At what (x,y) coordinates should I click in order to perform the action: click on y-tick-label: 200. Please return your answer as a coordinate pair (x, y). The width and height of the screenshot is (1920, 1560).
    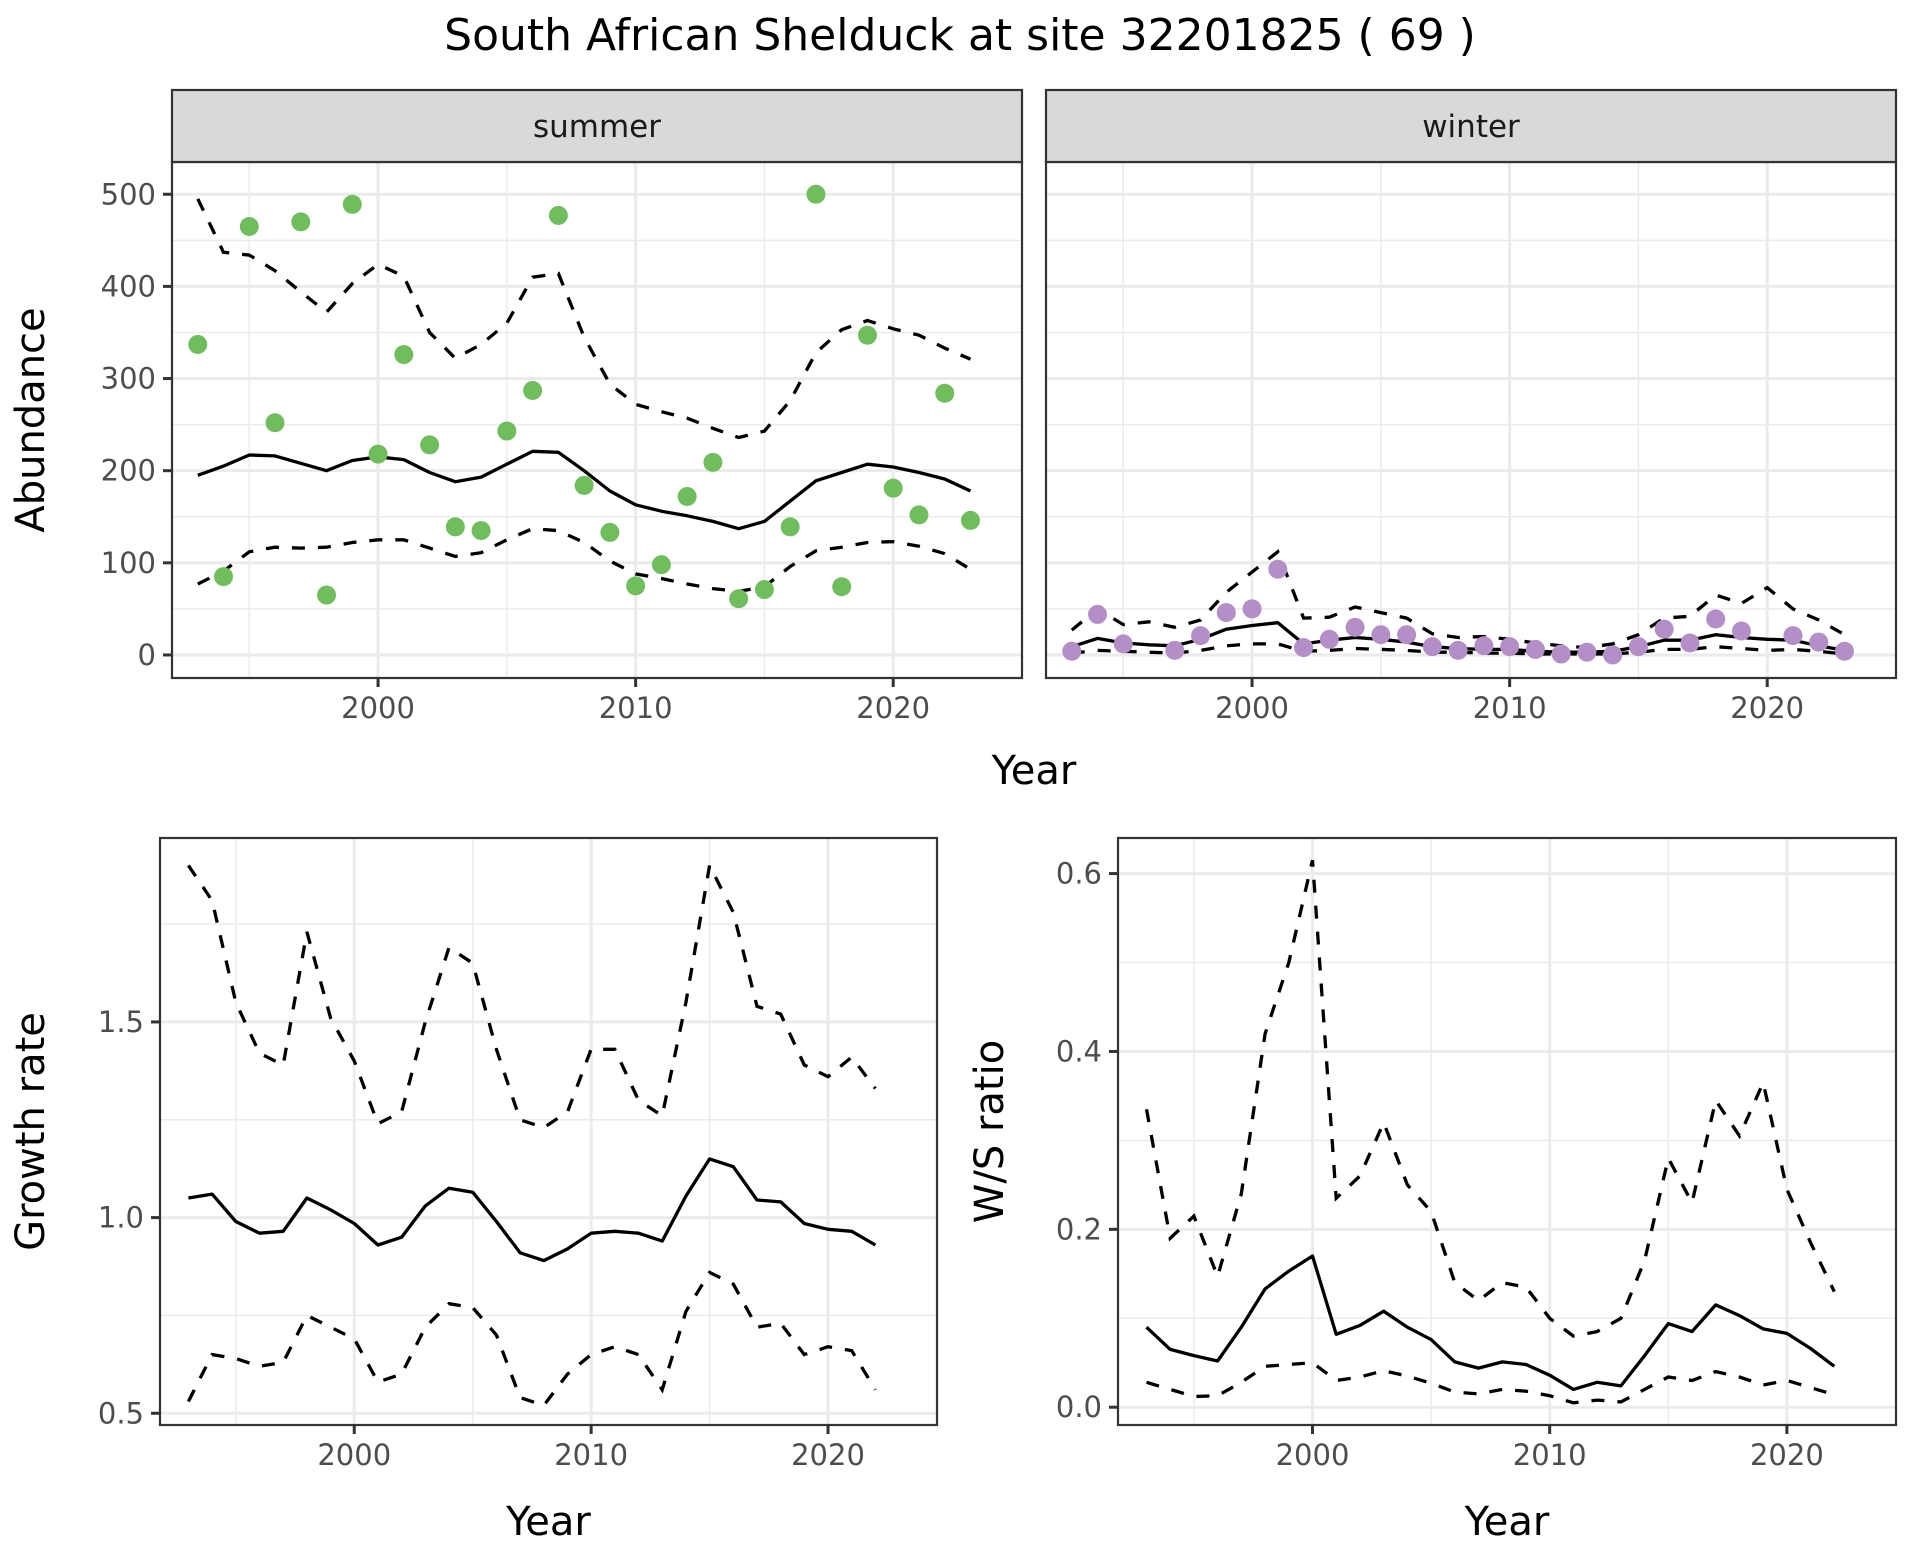
    Looking at the image, I should click on (128, 471).